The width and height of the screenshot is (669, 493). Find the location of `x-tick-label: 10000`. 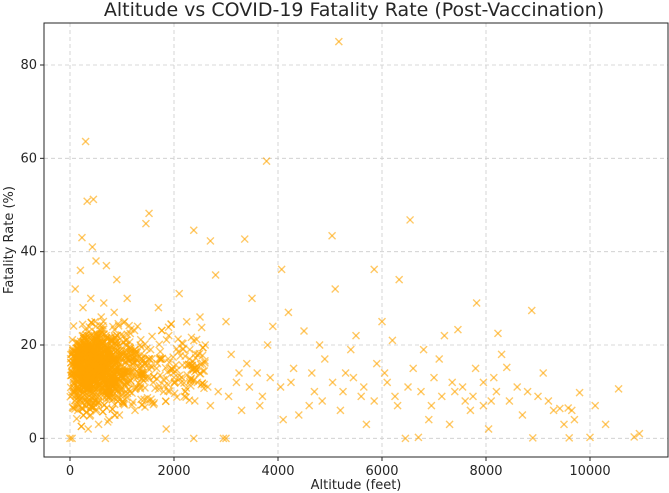

x-tick-label: 10000 is located at coordinates (589, 471).